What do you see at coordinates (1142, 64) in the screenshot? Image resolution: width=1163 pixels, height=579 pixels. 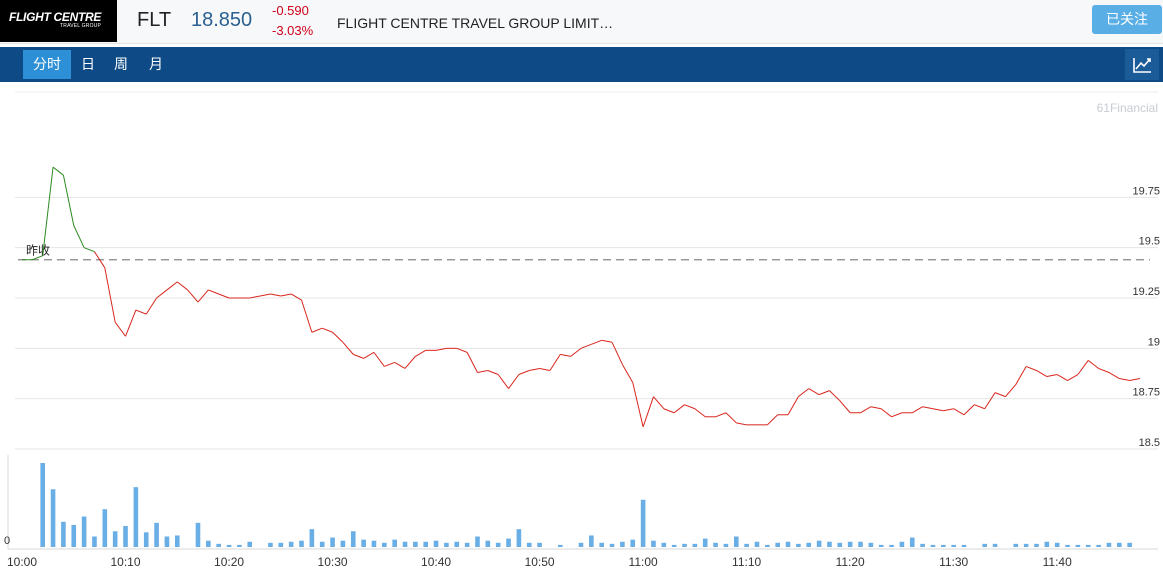 I see `chart-type-toggle` at bounding box center [1142, 64].